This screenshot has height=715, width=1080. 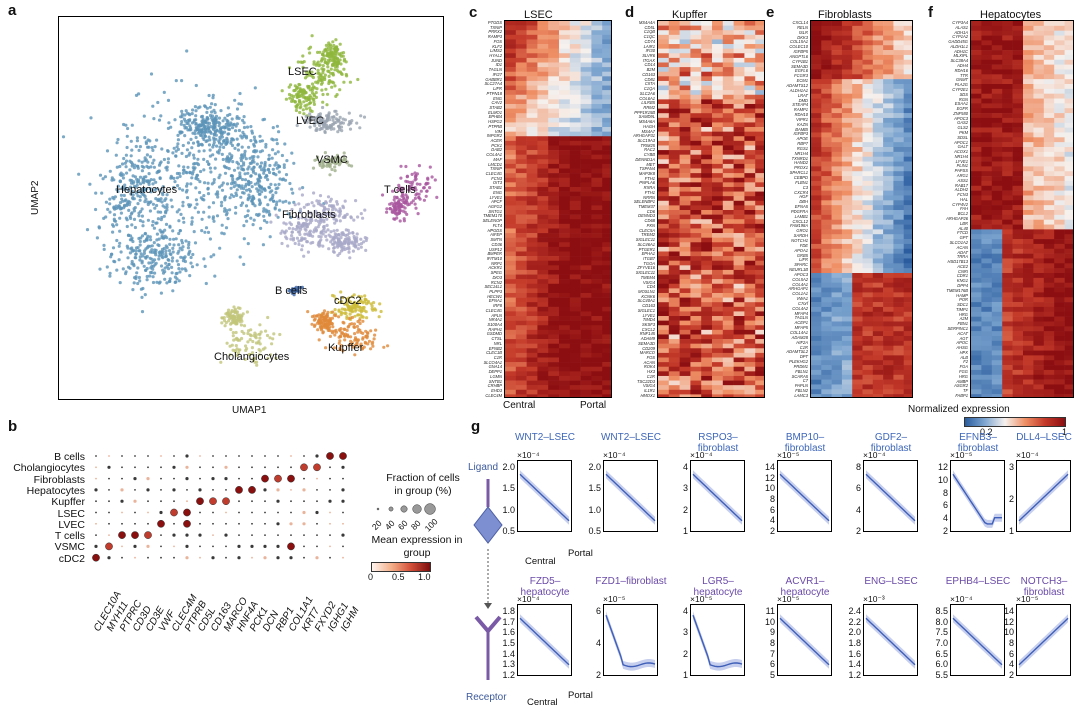 What do you see at coordinates (685, 531) in the screenshot?
I see `pair-ytick: 1` at bounding box center [685, 531].